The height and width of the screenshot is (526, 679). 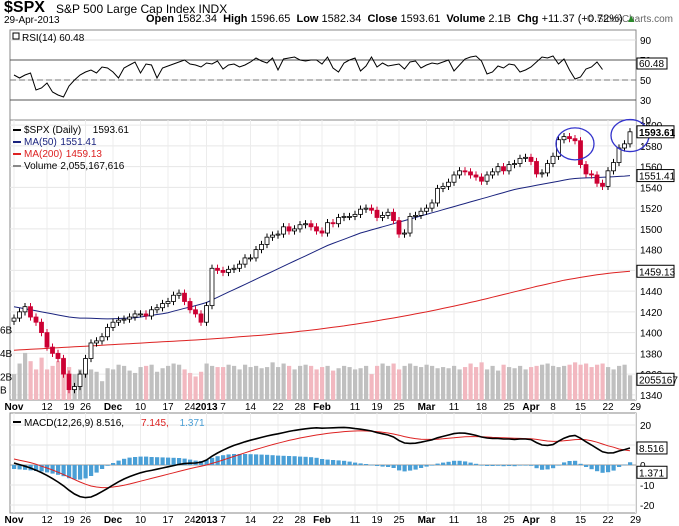 What do you see at coordinates (482, 407) in the screenshot?
I see `x-tick-label: 18` at bounding box center [482, 407].